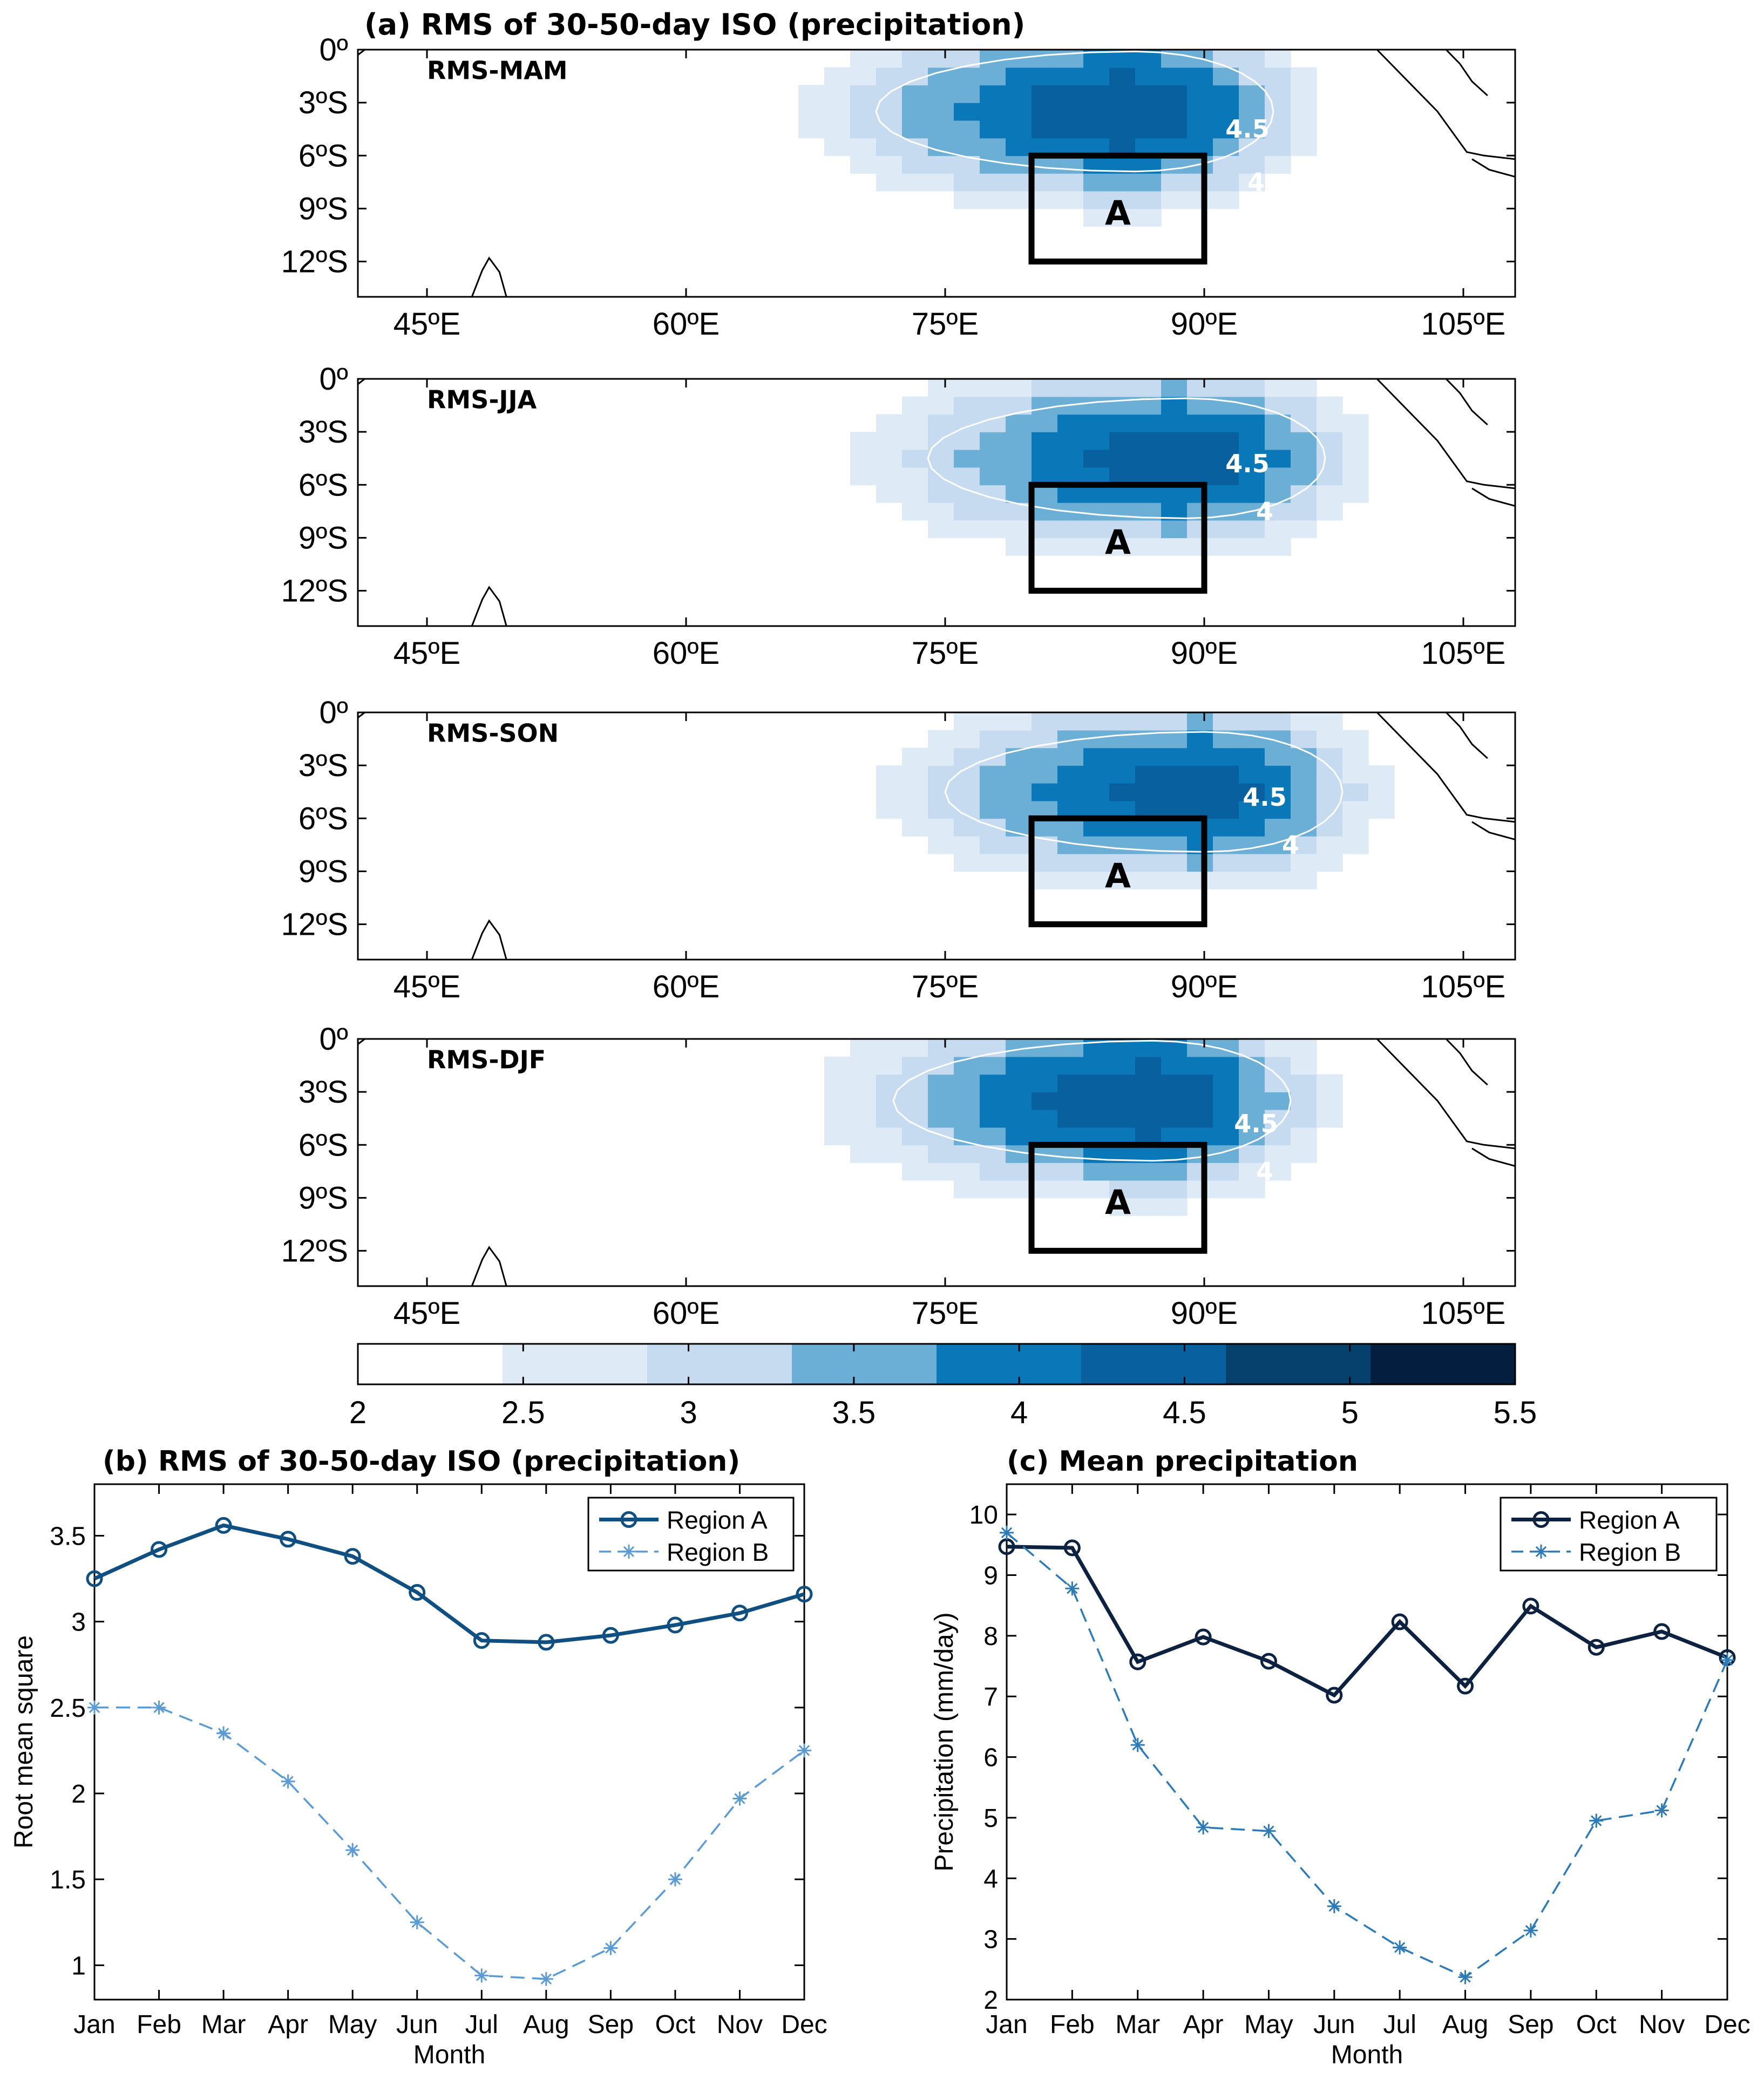  I want to click on map-y-tick-label: 12ºS, so click(314, 592).